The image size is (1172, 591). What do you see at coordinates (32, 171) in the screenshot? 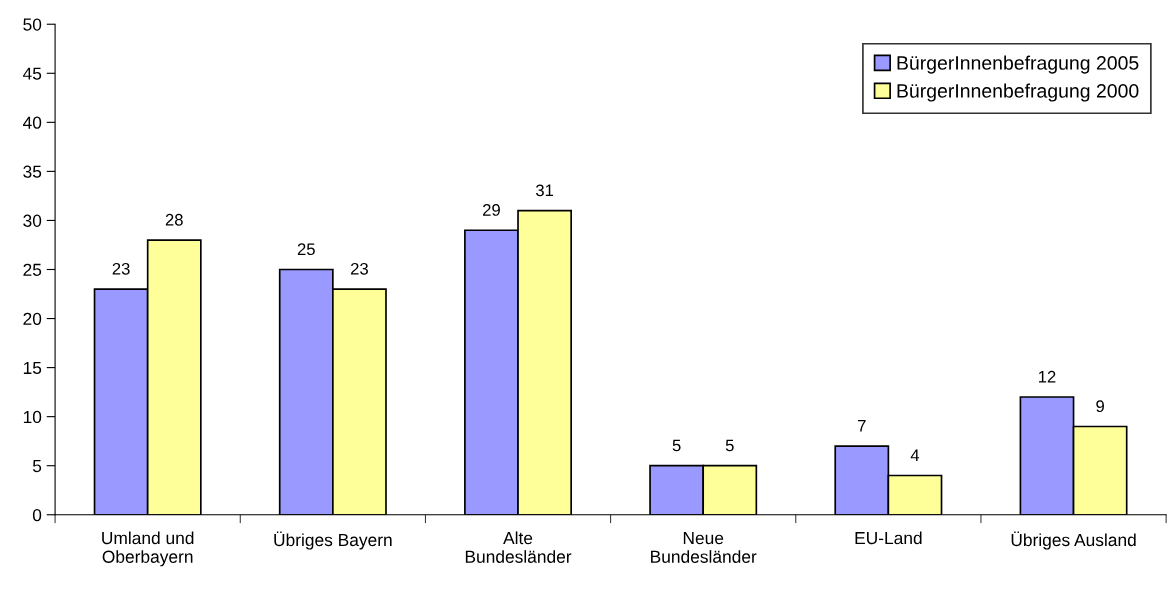
I see `y-tick-label: 35` at bounding box center [32, 171].